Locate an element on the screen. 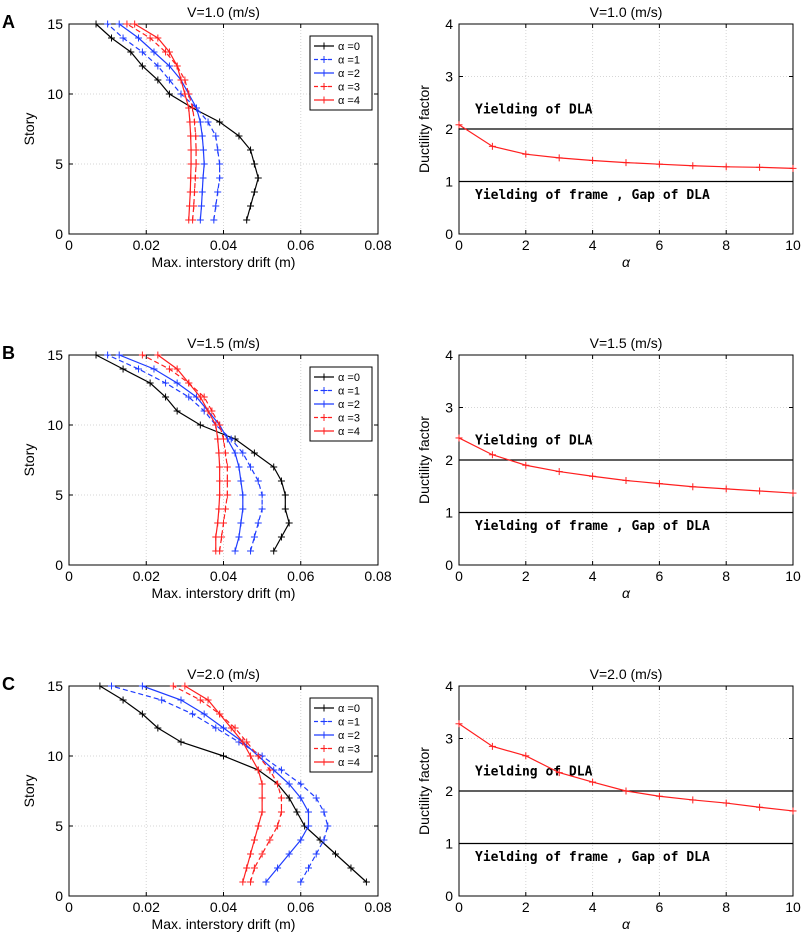 This screenshot has height=950, width=803. series-alpha0 is located at coordinates (177, 122).